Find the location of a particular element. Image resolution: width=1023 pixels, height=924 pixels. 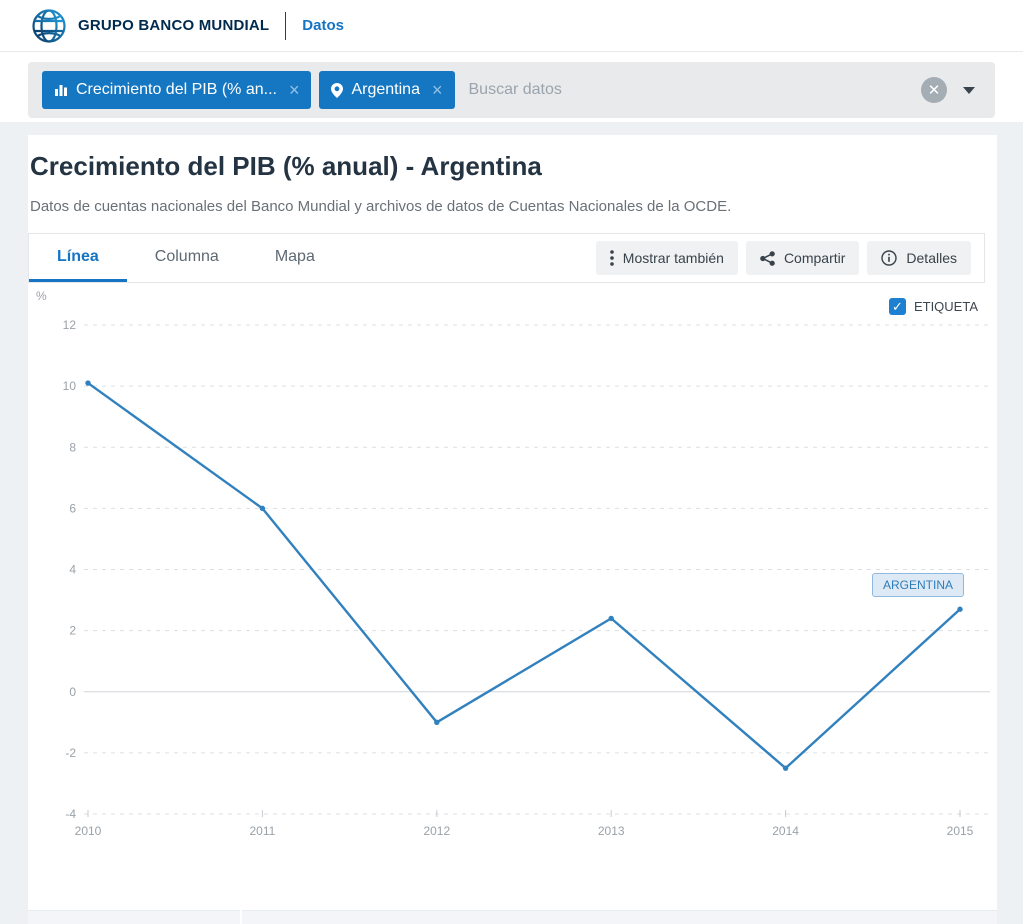

globe-logo-icon is located at coordinates (49, 26).